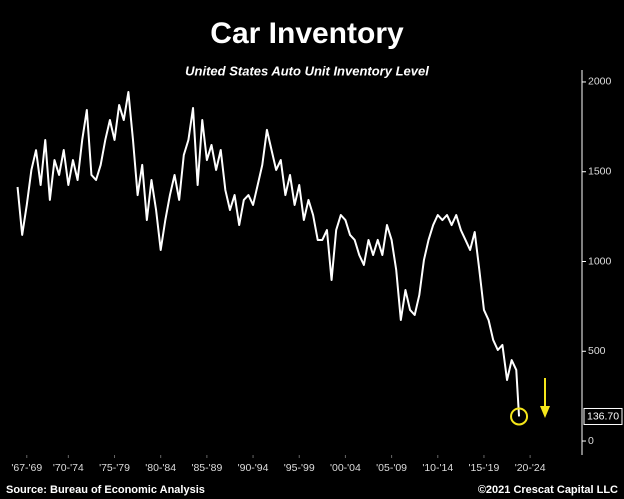  I want to click on y-tick-label: 500, so click(597, 351).